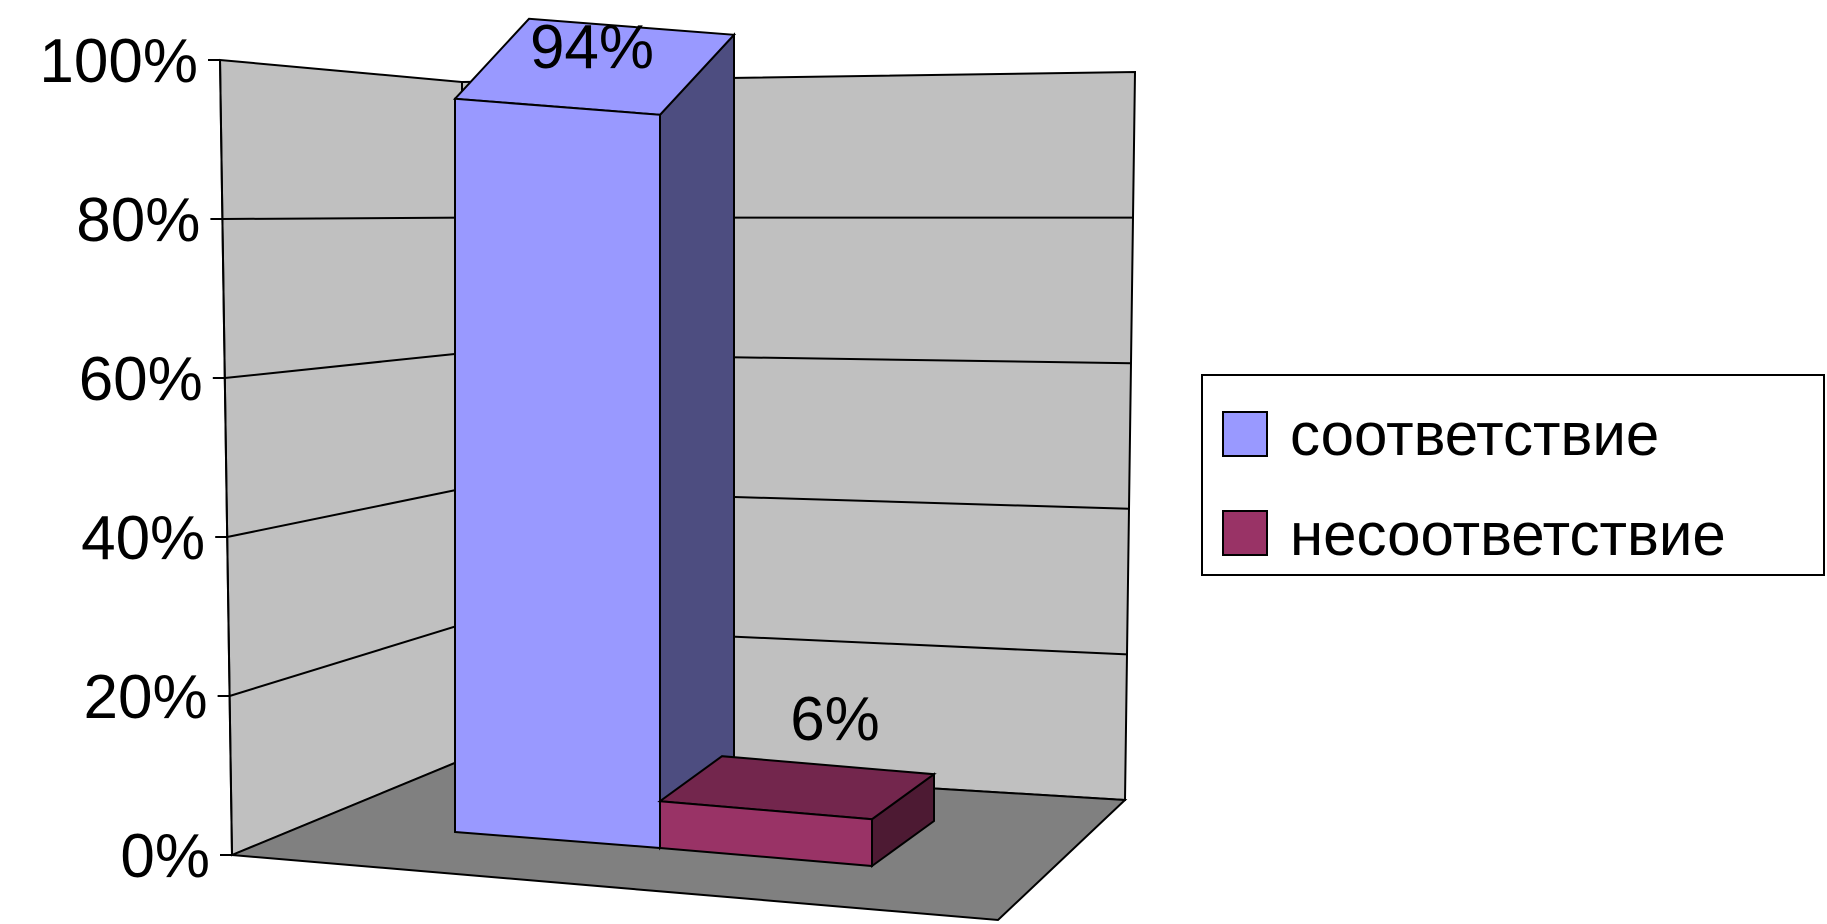 The height and width of the screenshot is (924, 1827). Describe the element at coordinates (143, 538) in the screenshot. I see `y-tick-label: 40%` at that location.